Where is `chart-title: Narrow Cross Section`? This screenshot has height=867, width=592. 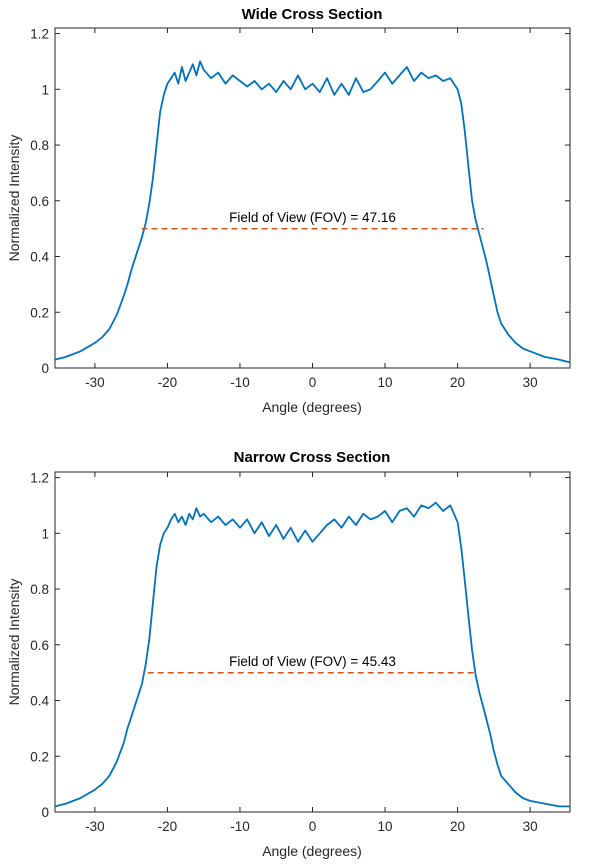 chart-title: Narrow Cross Section is located at coordinates (312, 457).